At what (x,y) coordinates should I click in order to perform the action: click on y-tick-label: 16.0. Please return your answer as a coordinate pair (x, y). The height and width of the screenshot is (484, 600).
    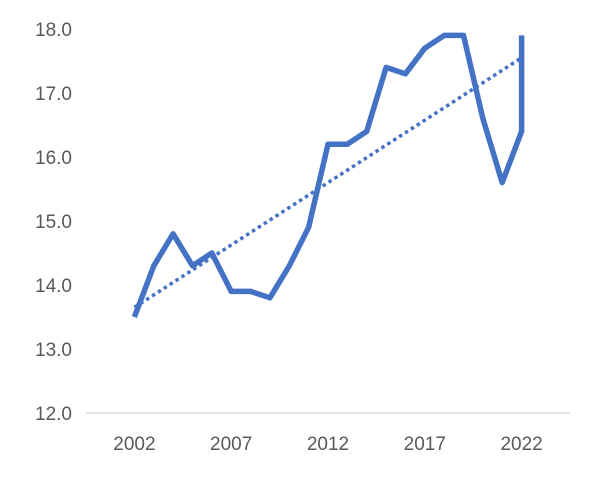
    Looking at the image, I should click on (53, 158).